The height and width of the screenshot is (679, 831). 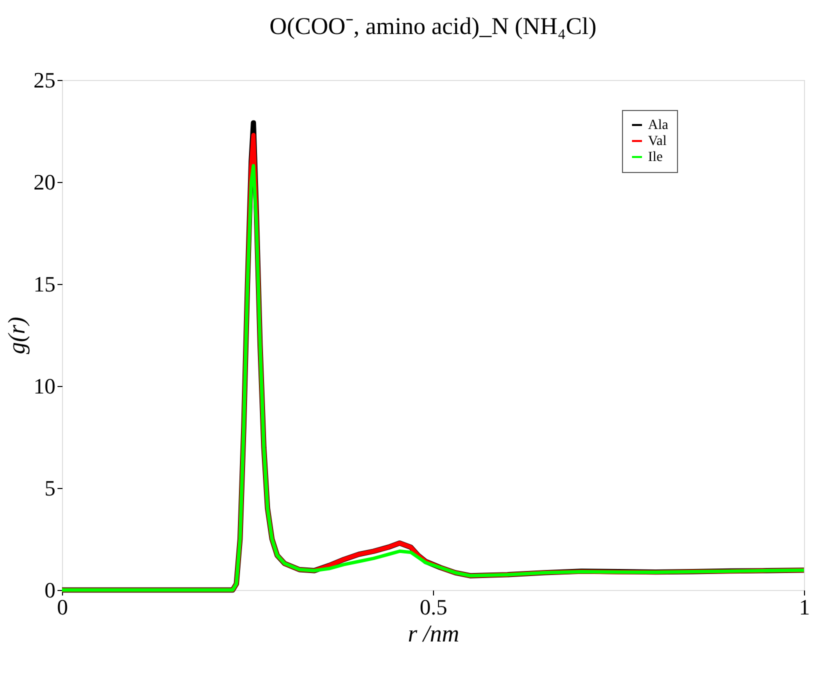 What do you see at coordinates (804, 607) in the screenshot?
I see `x-tick-label: 1` at bounding box center [804, 607].